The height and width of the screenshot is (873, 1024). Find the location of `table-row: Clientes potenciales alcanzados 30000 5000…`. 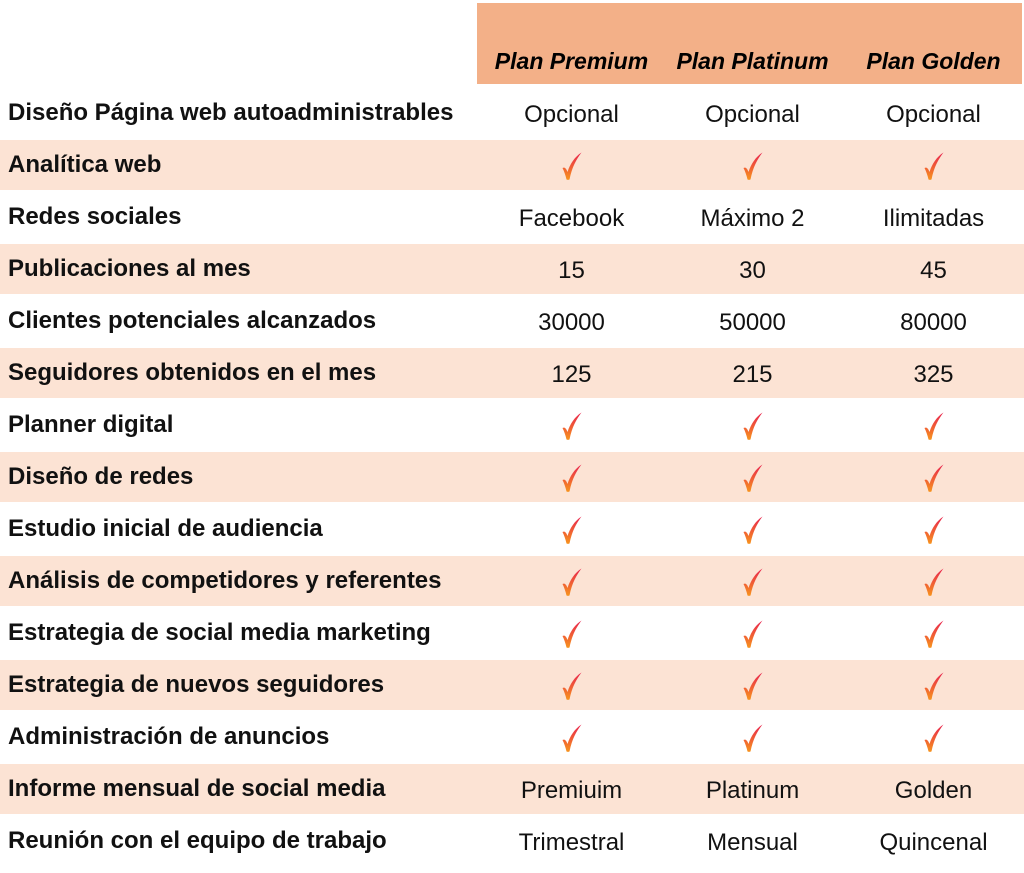

table-row: Clientes potenciales alcanzados 30000 5000… is located at coordinates (512, 322).